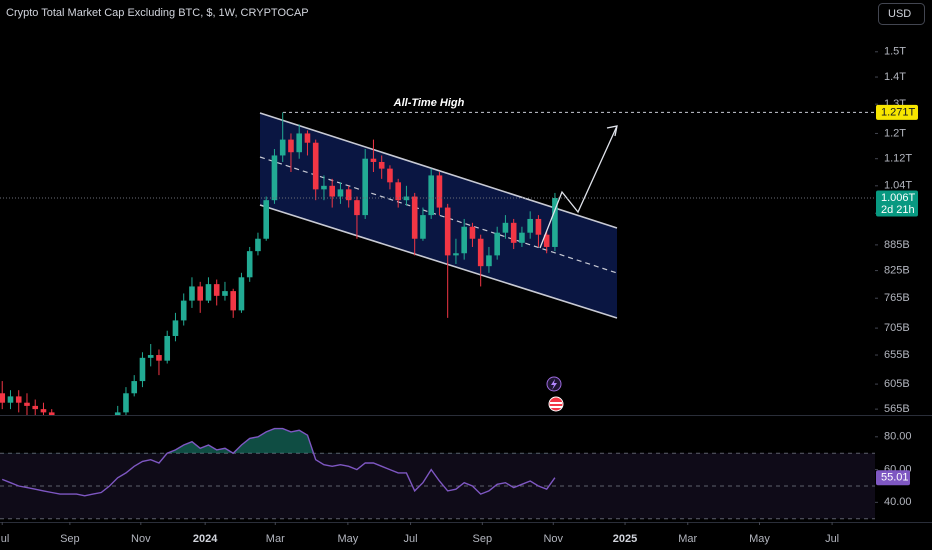  I want to click on currency-label: USD, so click(899, 14).